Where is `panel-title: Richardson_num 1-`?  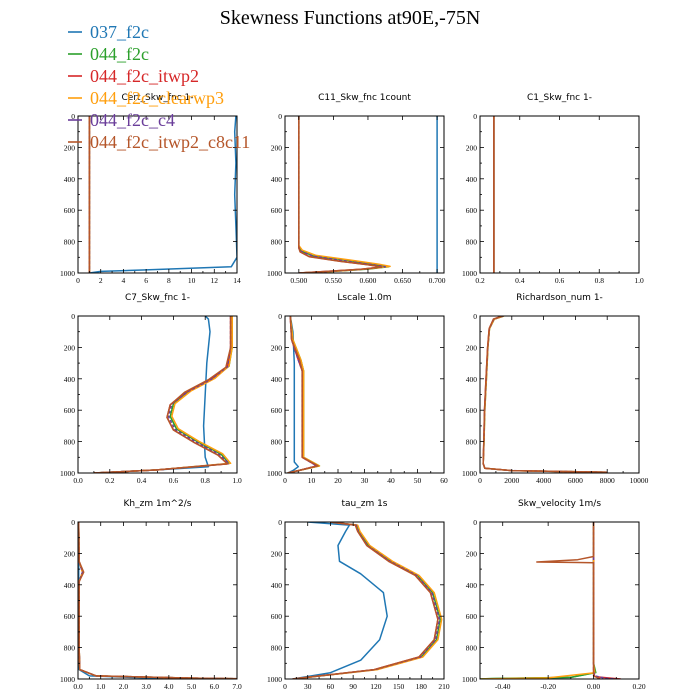
panel-title: Richardson_num 1- is located at coordinates (559, 298).